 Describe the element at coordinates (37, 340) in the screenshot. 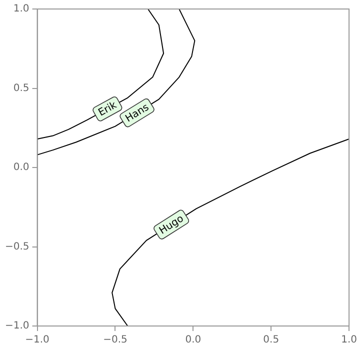

I see `x-tick-label: −1.0` at that location.